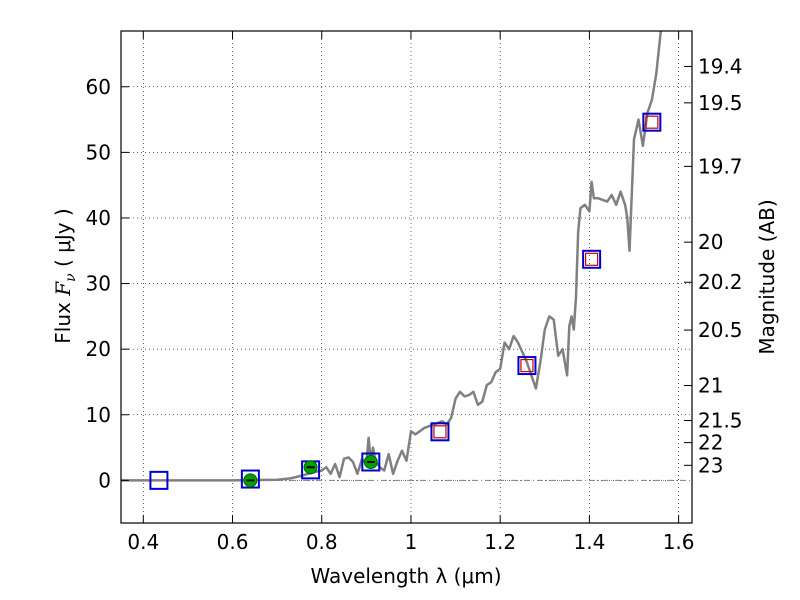 Image resolution: width=800 pixels, height=600 pixels. I want to click on y2-tick-label: 23, so click(710, 465).